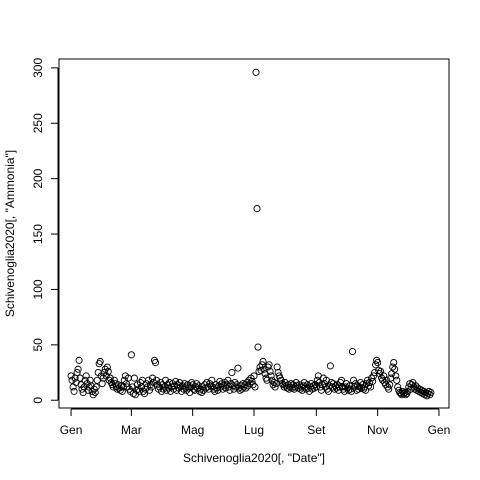 The width and height of the screenshot is (480, 480). Describe the element at coordinates (38, 400) in the screenshot. I see `y-tick-label: 0` at that location.